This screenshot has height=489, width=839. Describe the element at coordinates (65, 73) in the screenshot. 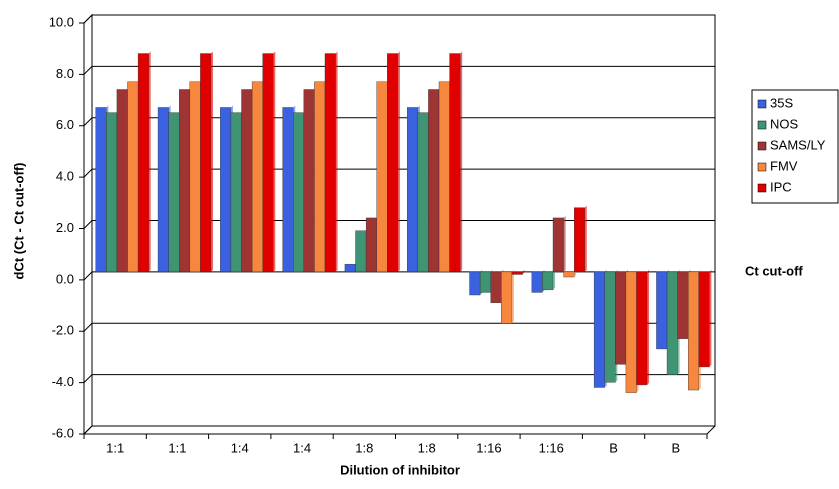

I see `y-tick-label: 8.0` at that location.